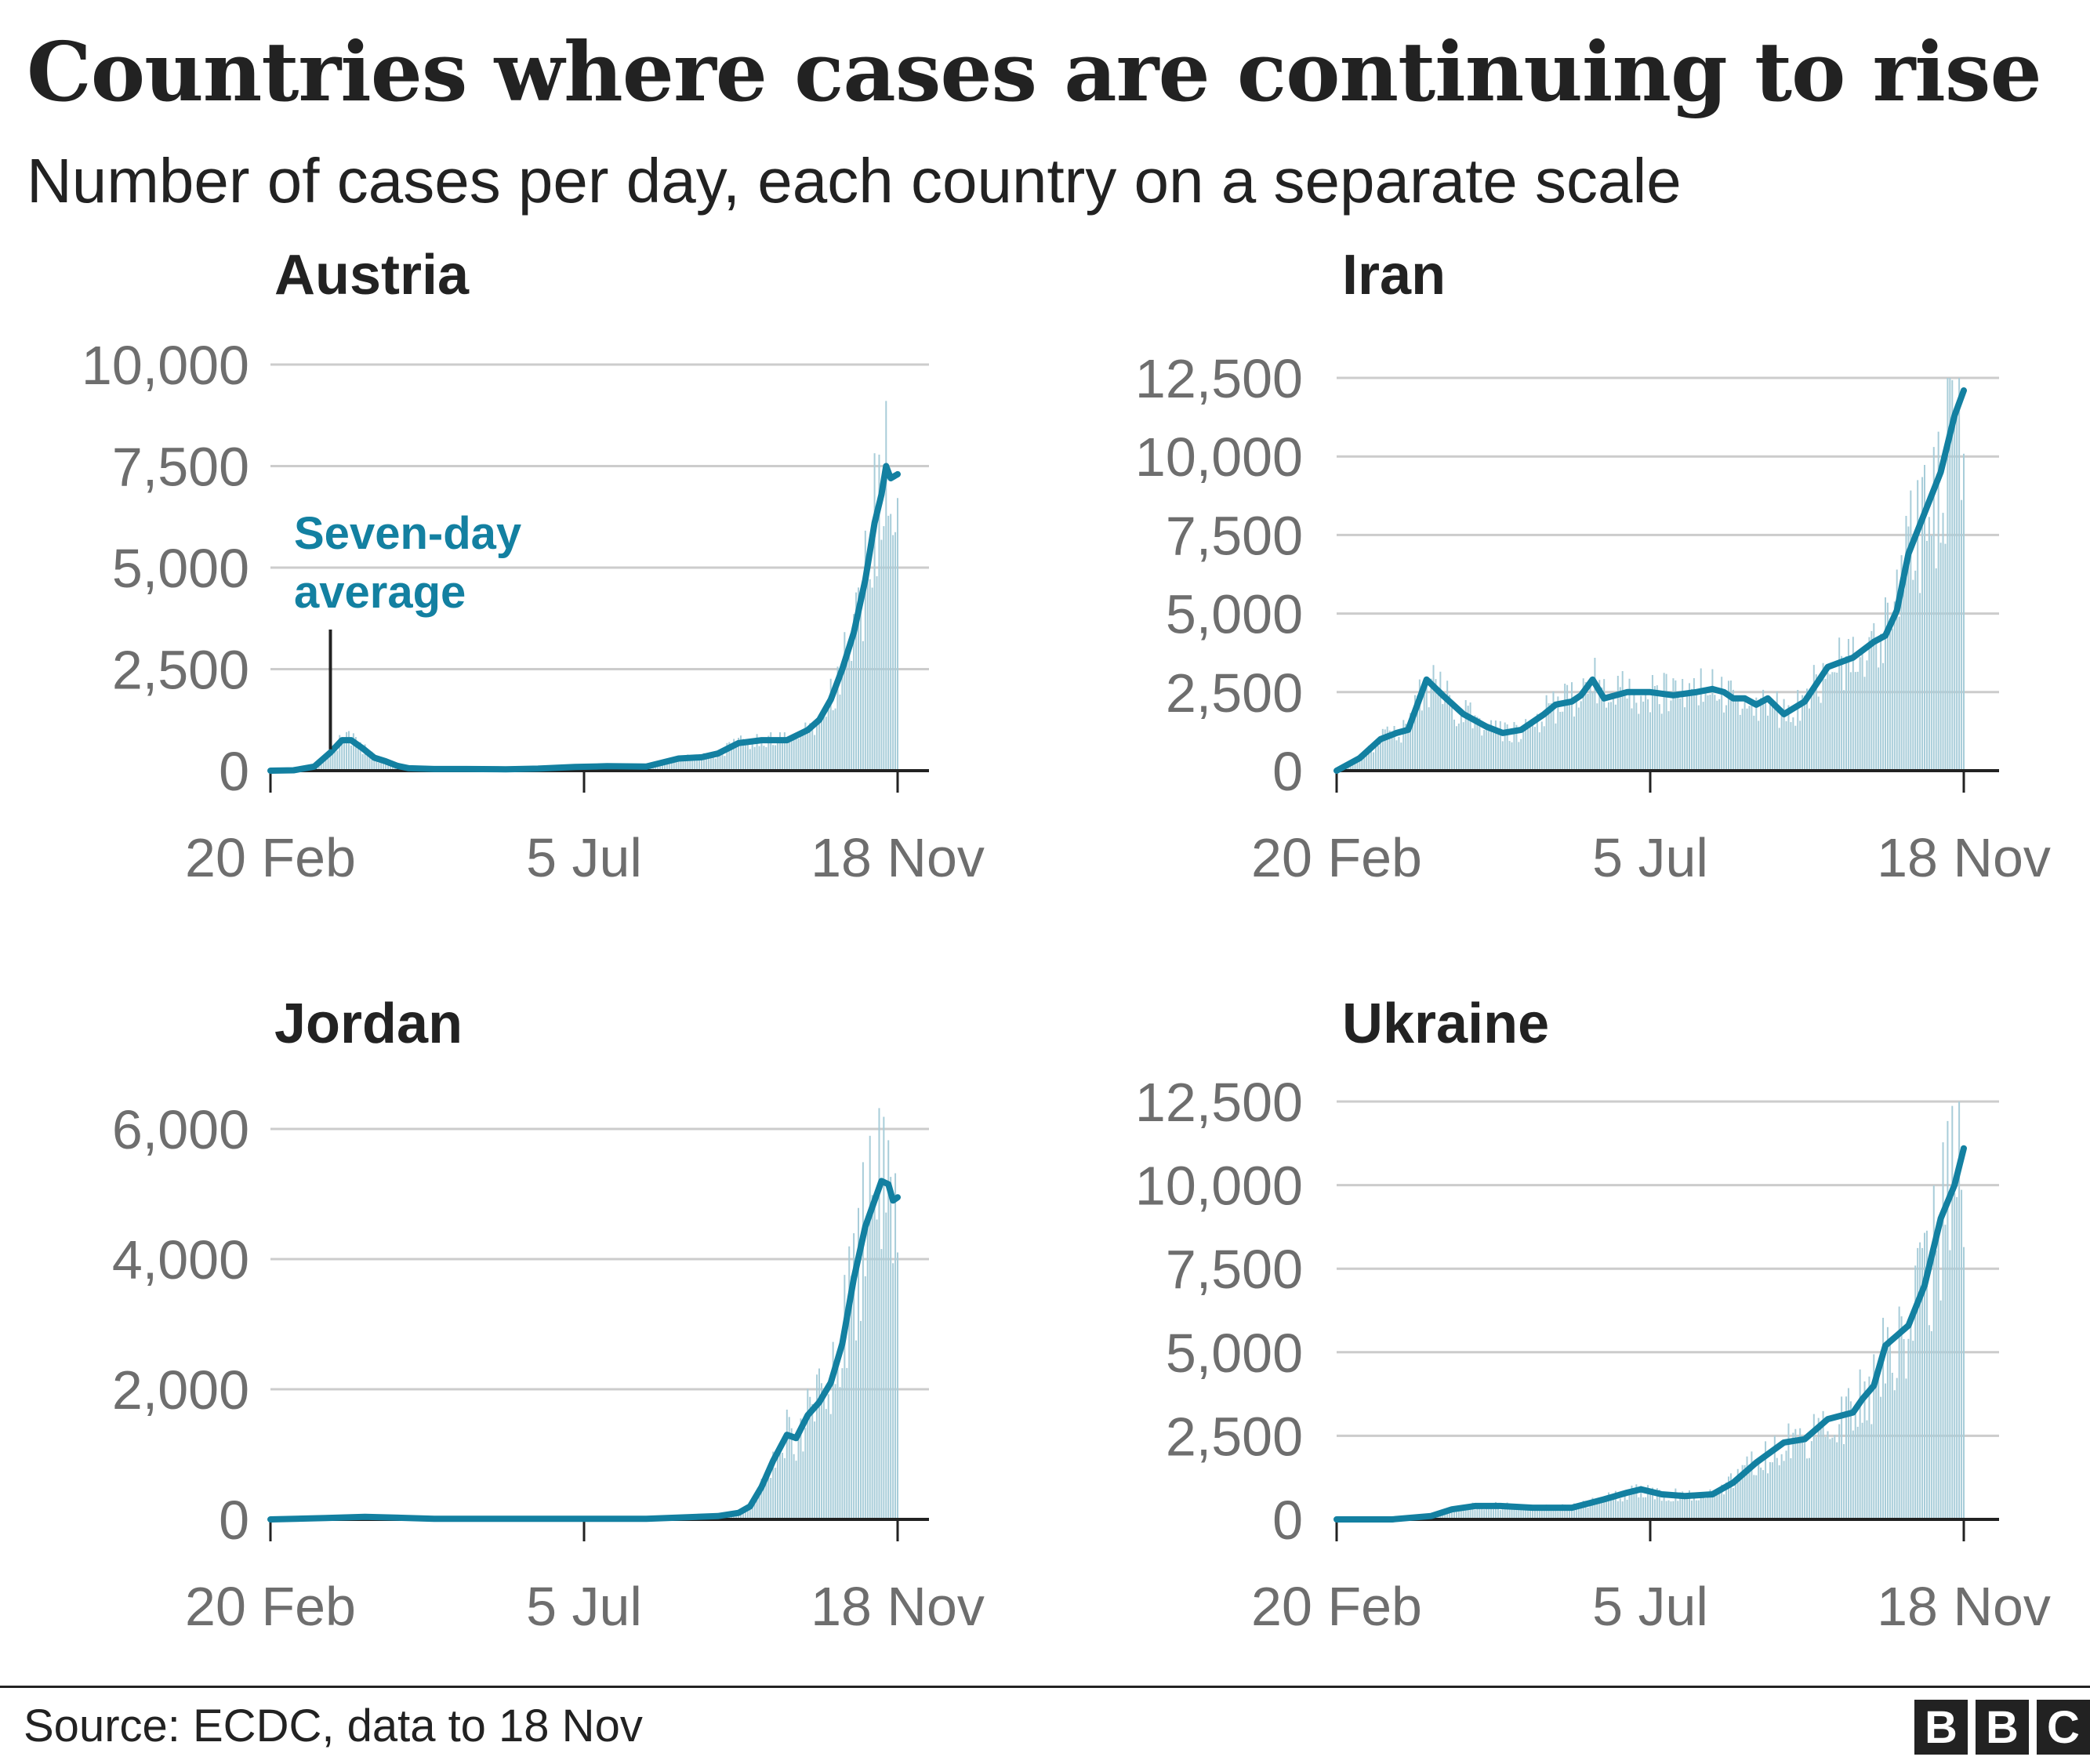 The width and height of the screenshot is (2090, 1764). I want to click on daily-bars-ukraine, so click(1679, 1310).